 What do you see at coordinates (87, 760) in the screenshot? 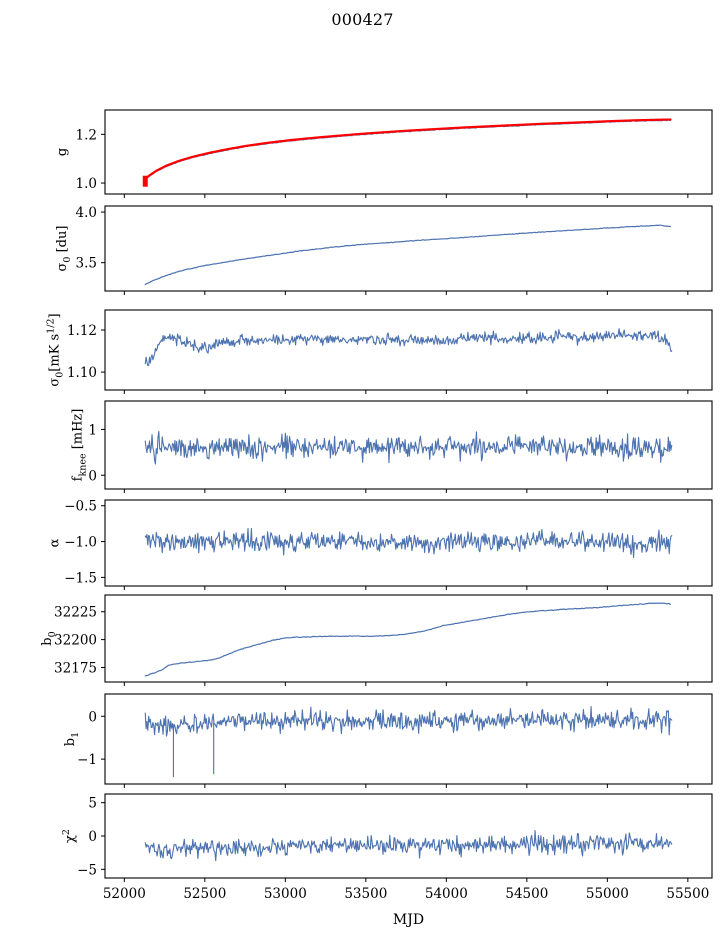
I see `y-tick-label: −1` at bounding box center [87, 760].